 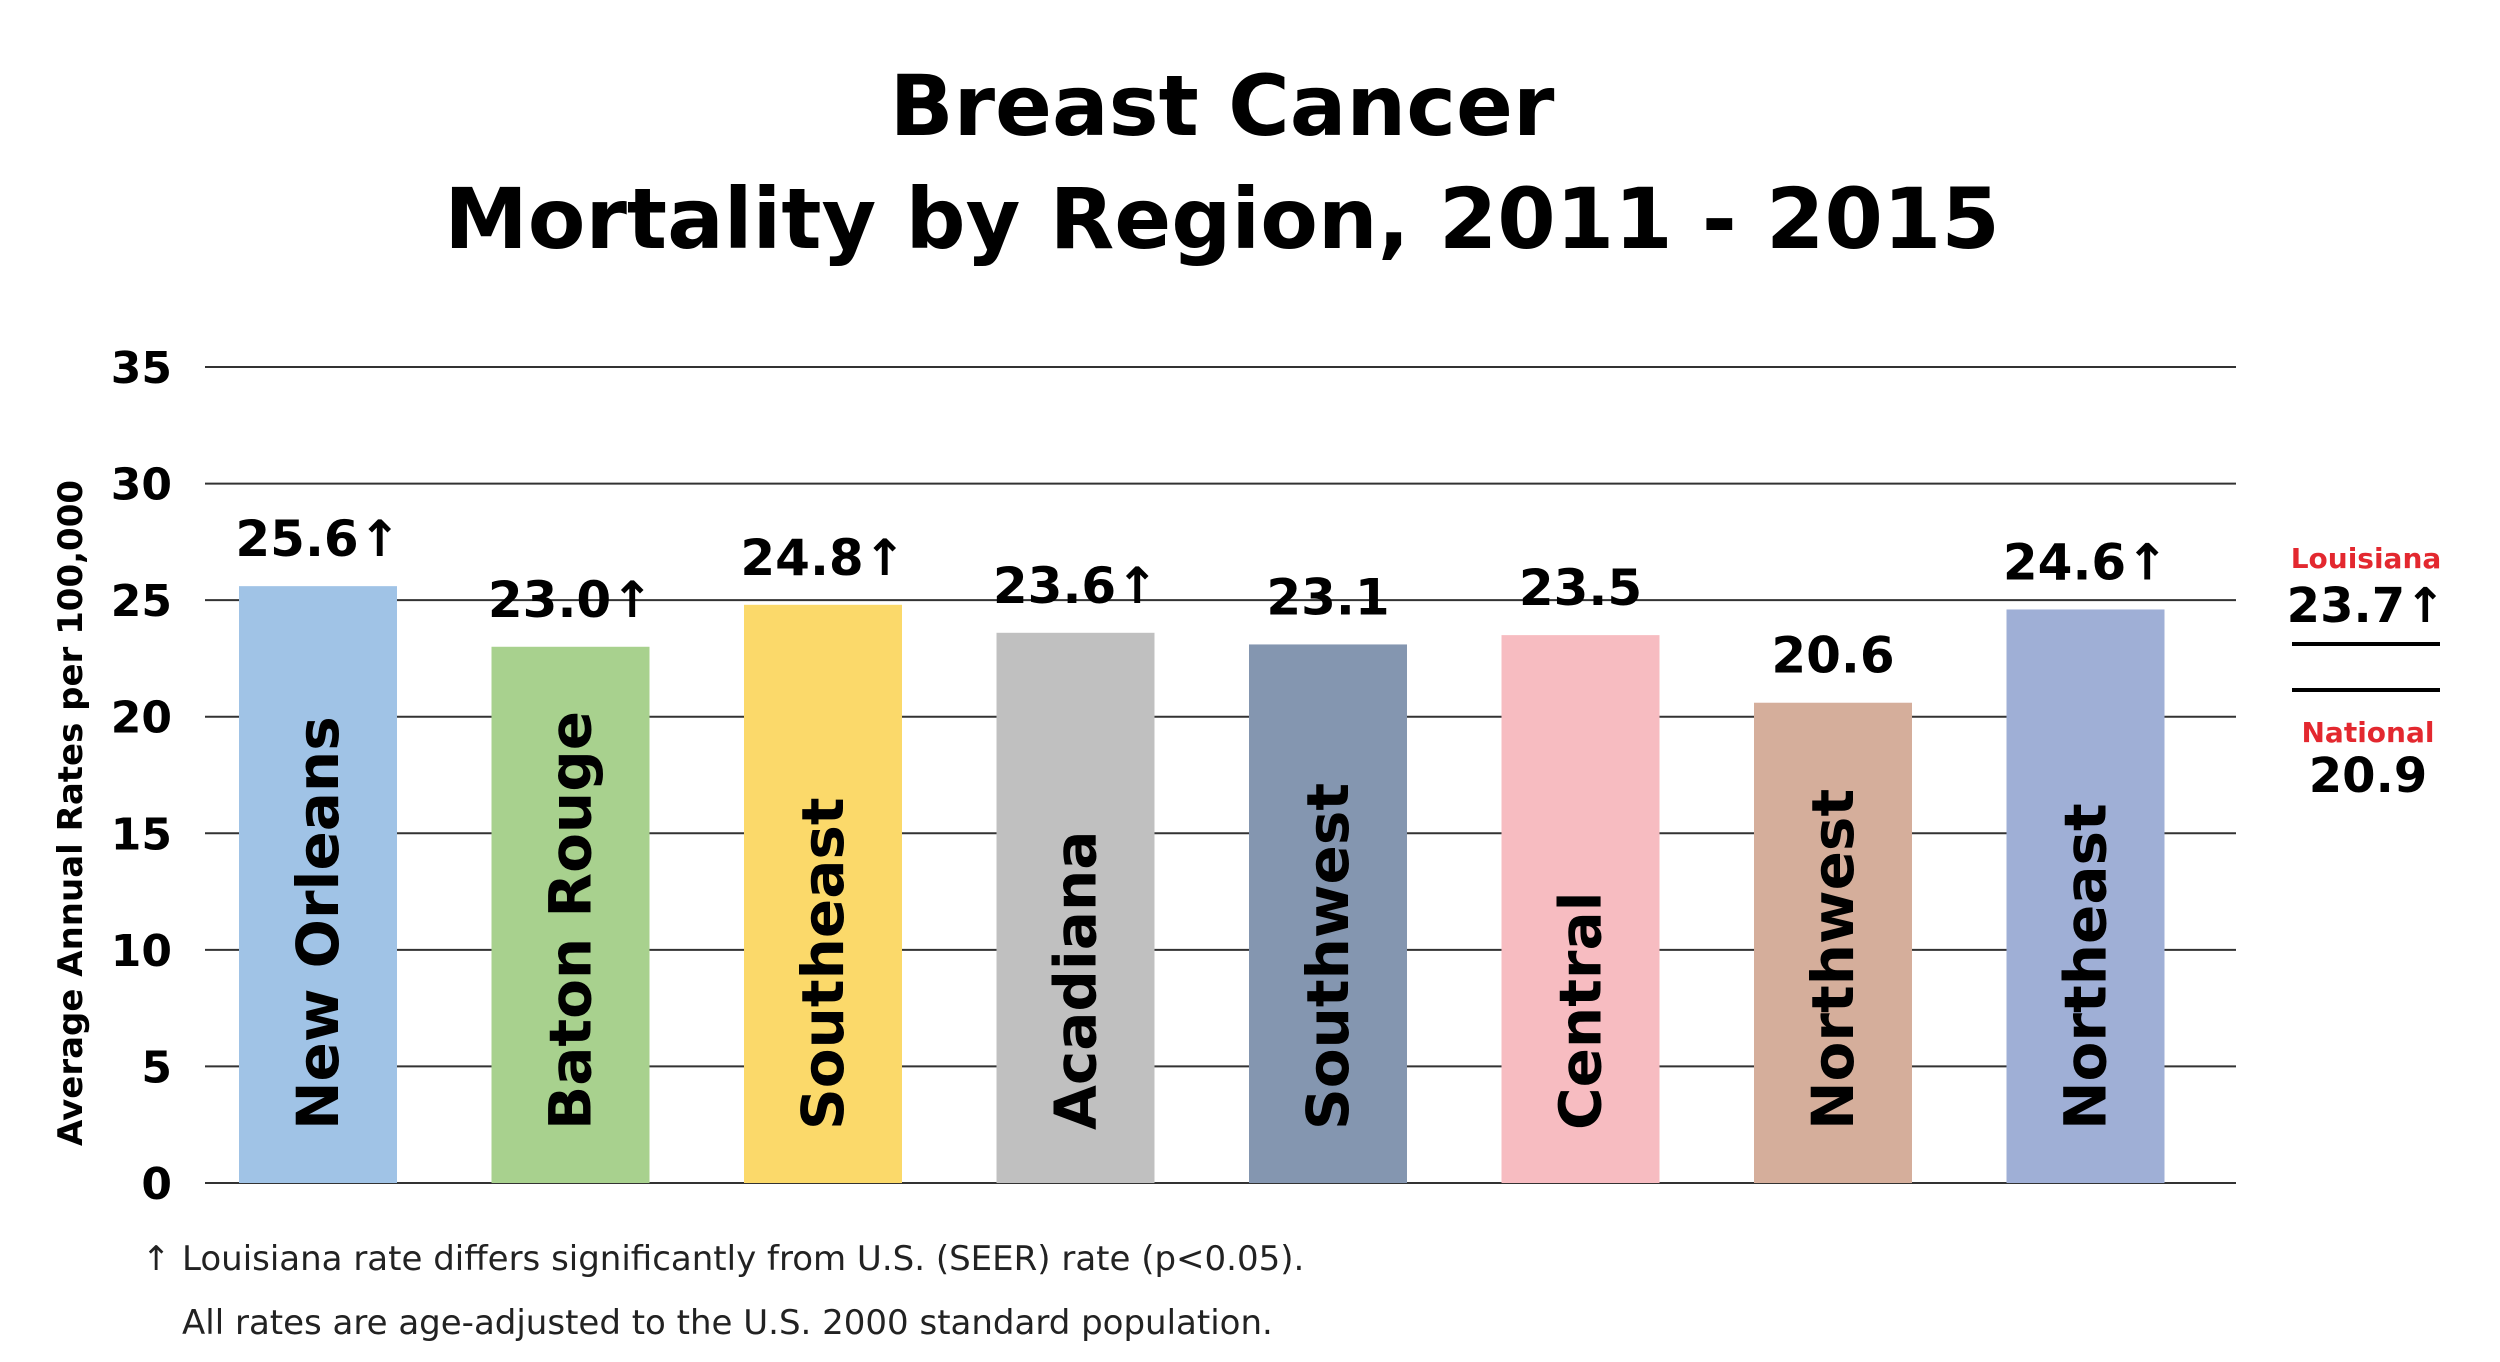 What do you see at coordinates (318, 923) in the screenshot?
I see `category-label: New Orleans` at bounding box center [318, 923].